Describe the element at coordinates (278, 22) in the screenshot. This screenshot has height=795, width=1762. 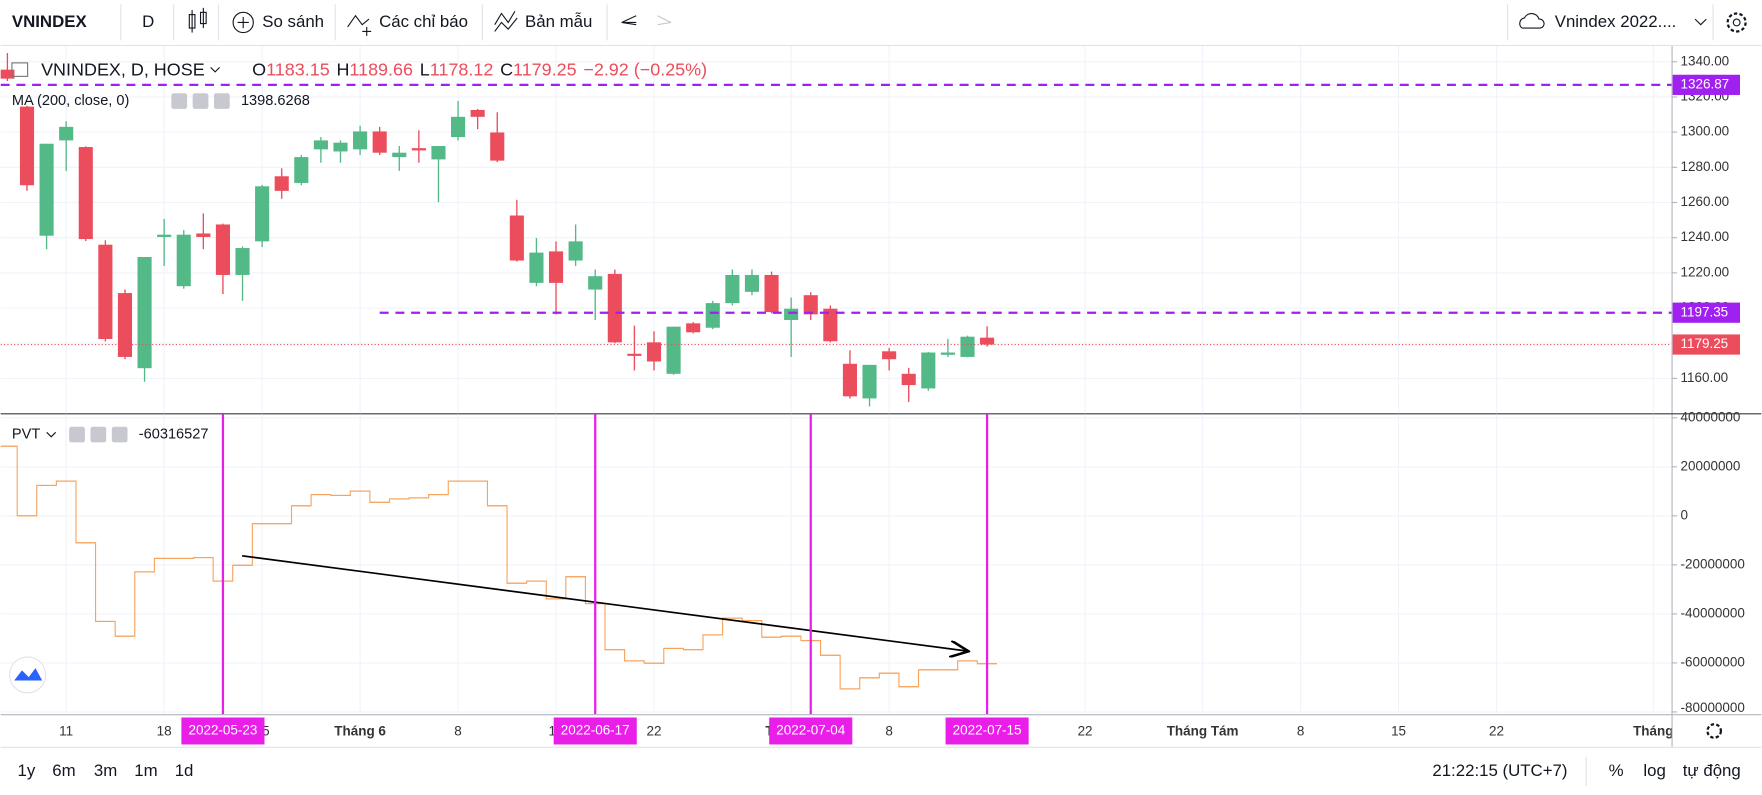
I see `compare-button: So sánh` at that location.